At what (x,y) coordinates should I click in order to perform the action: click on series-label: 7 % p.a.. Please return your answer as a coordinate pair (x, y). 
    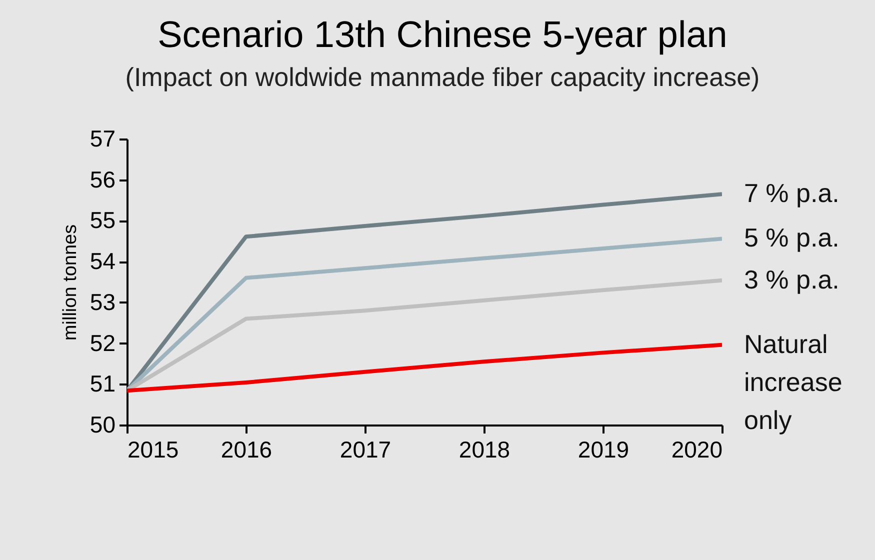
    Looking at the image, I should click on (792, 193).